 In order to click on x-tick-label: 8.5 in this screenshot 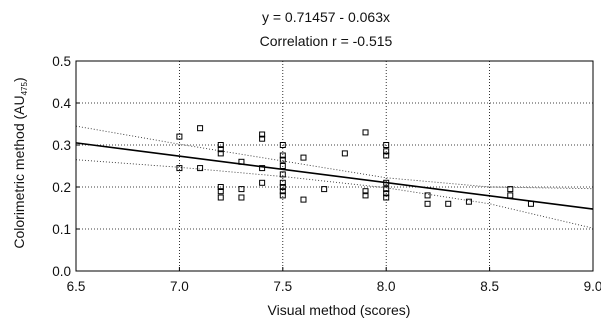, I will do `click(489, 286)`.